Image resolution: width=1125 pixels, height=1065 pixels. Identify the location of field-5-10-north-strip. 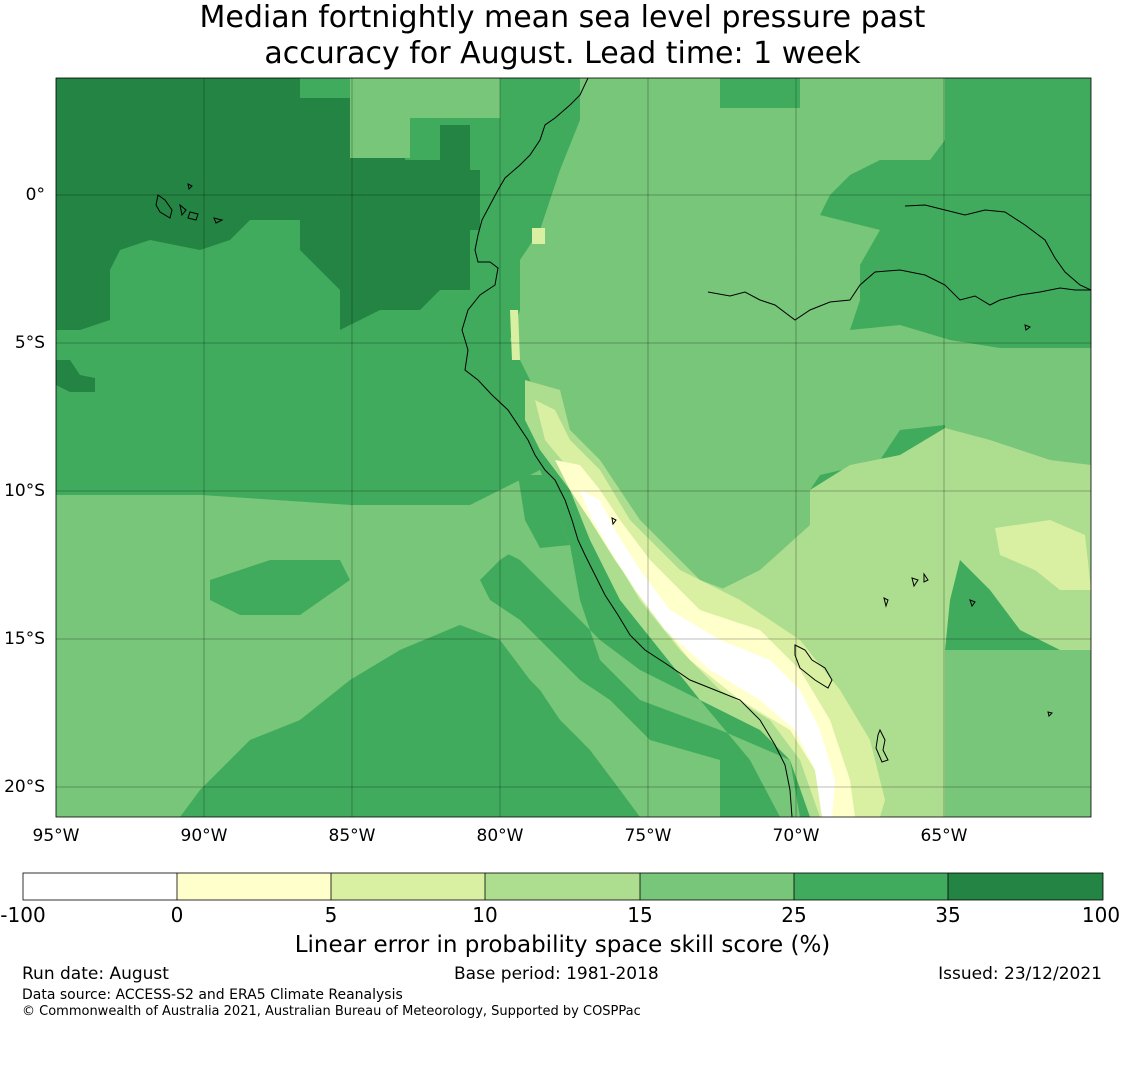
(515, 335).